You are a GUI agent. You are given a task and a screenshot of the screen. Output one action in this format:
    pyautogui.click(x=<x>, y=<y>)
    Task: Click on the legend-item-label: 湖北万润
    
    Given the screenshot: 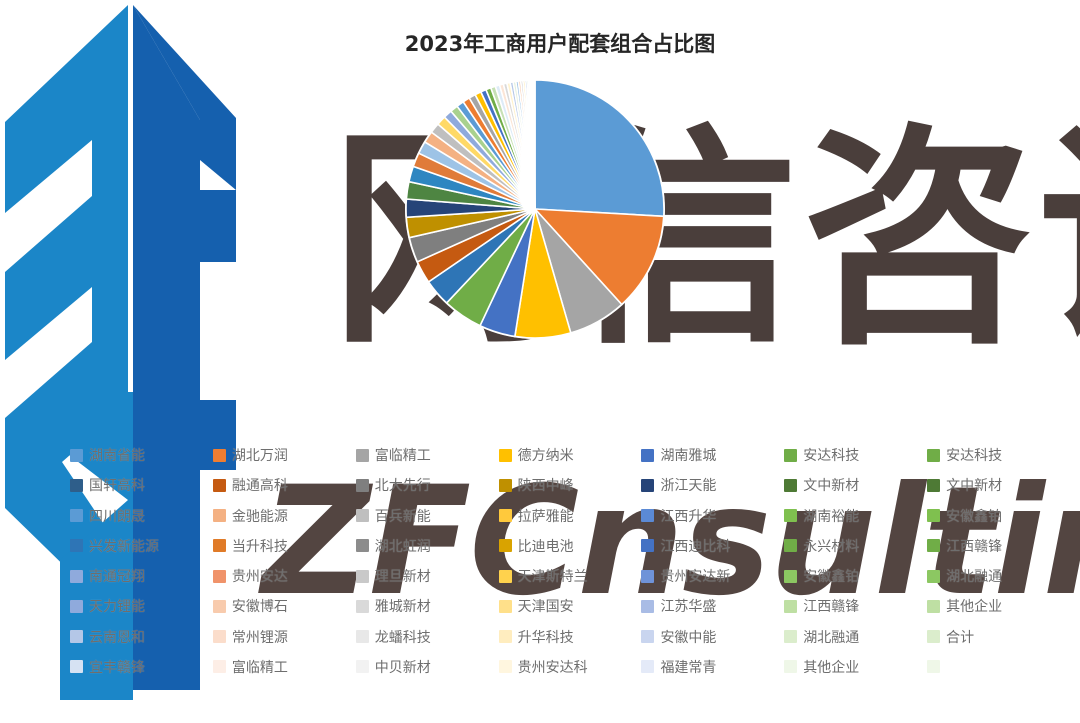 What is the action you would take?
    pyautogui.click(x=259, y=456)
    